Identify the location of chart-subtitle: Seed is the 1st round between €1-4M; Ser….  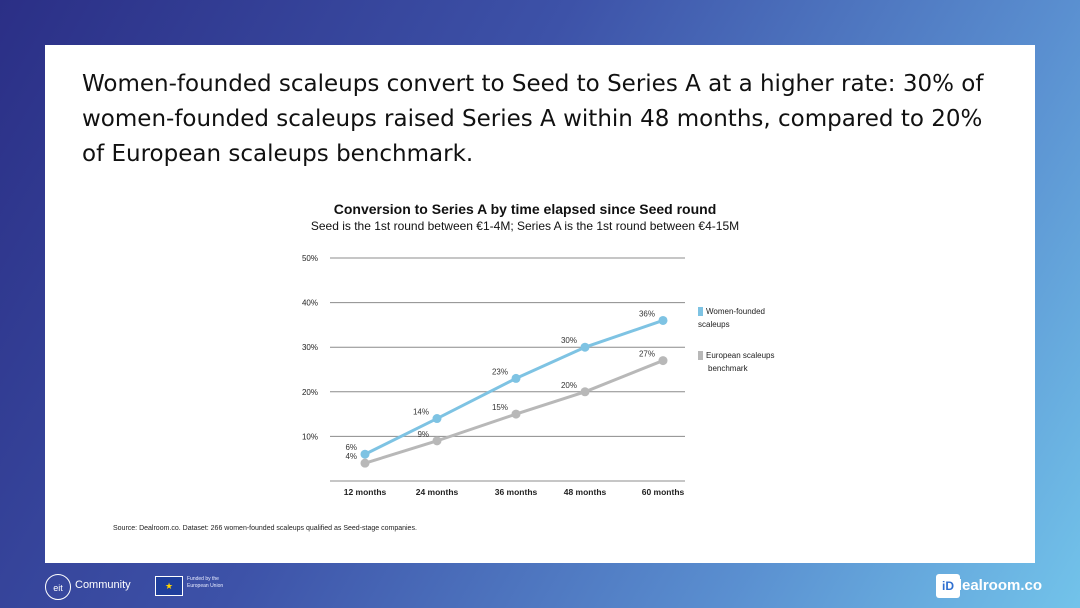
(525, 226).